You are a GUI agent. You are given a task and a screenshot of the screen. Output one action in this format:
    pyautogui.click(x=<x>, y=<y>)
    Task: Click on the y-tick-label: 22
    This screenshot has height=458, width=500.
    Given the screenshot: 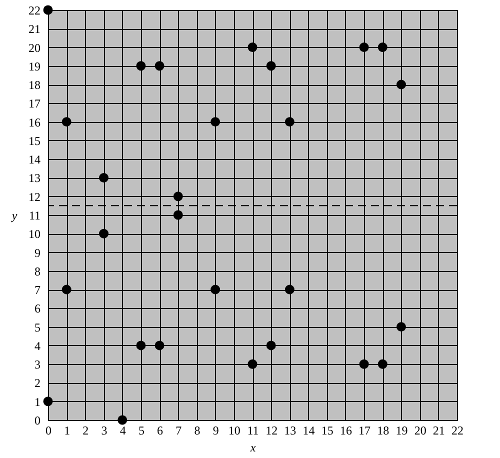 What is the action you would take?
    pyautogui.click(x=34, y=11)
    